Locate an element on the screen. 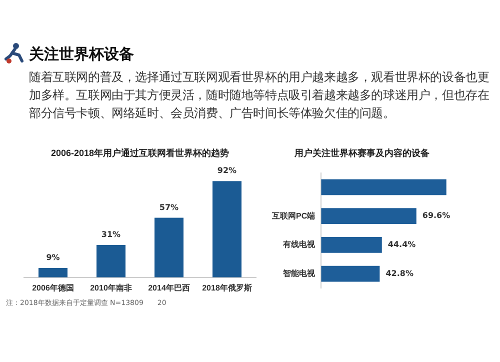  x-tick-label: 2006年德国 is located at coordinates (53, 287).